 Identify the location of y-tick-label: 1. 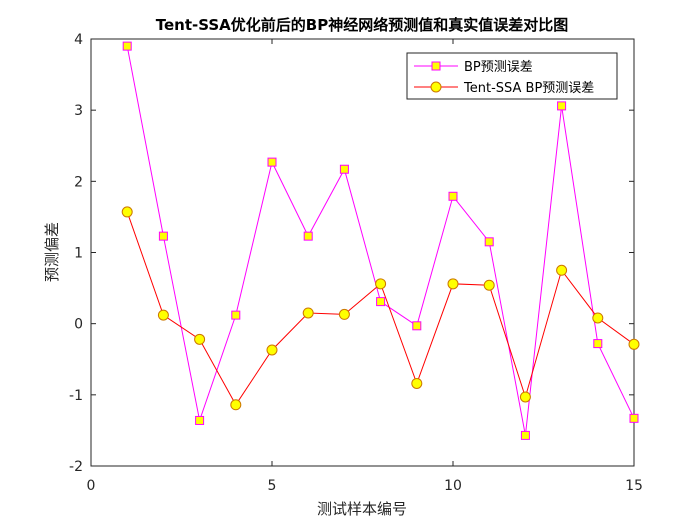
(78, 254).